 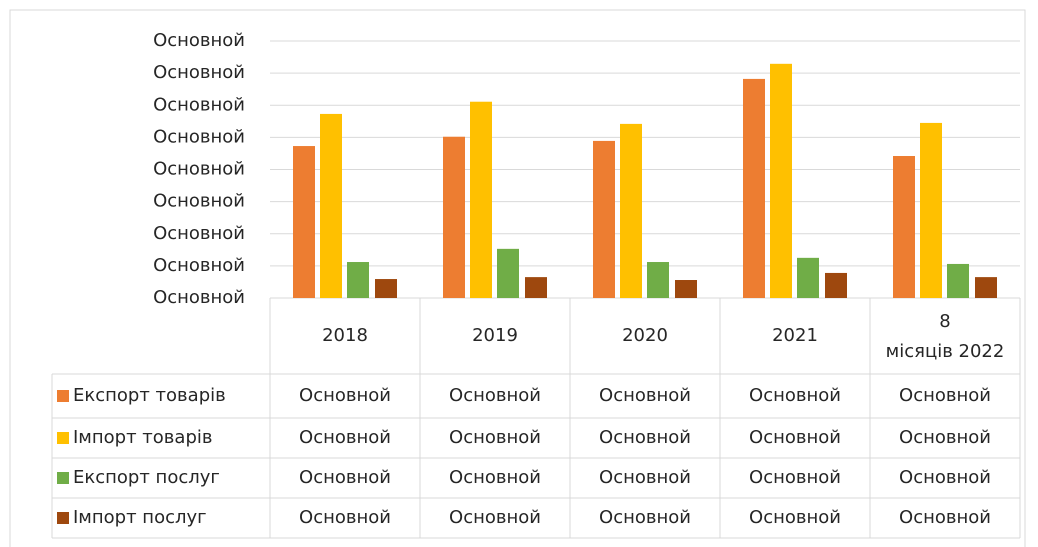 I want to click on x-tick-label: 8 місяців 2022, so click(x=945, y=336).